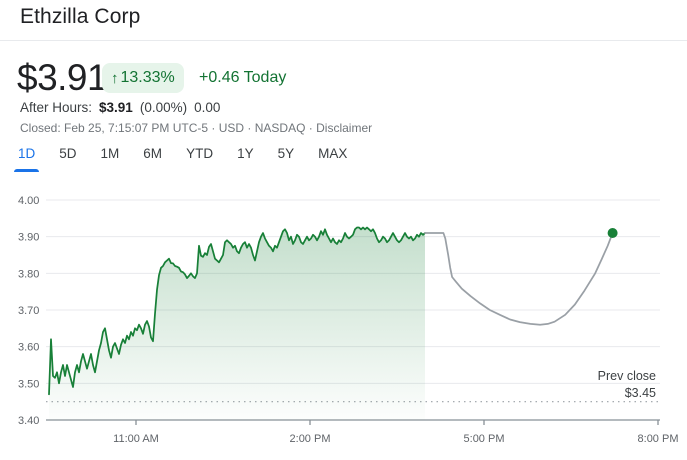 The width and height of the screenshot is (687, 460). What do you see at coordinates (519, 279) in the screenshot?
I see `after-hours-line` at bounding box center [519, 279].